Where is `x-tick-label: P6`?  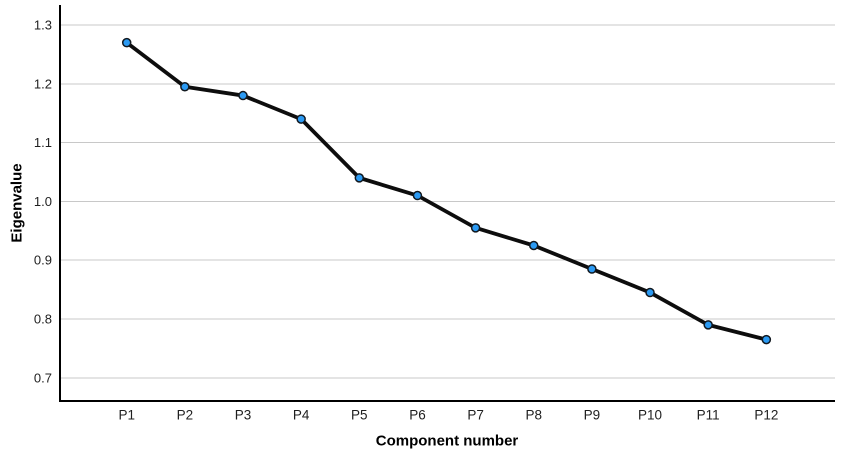 x-tick-label: P6 is located at coordinates (417, 415).